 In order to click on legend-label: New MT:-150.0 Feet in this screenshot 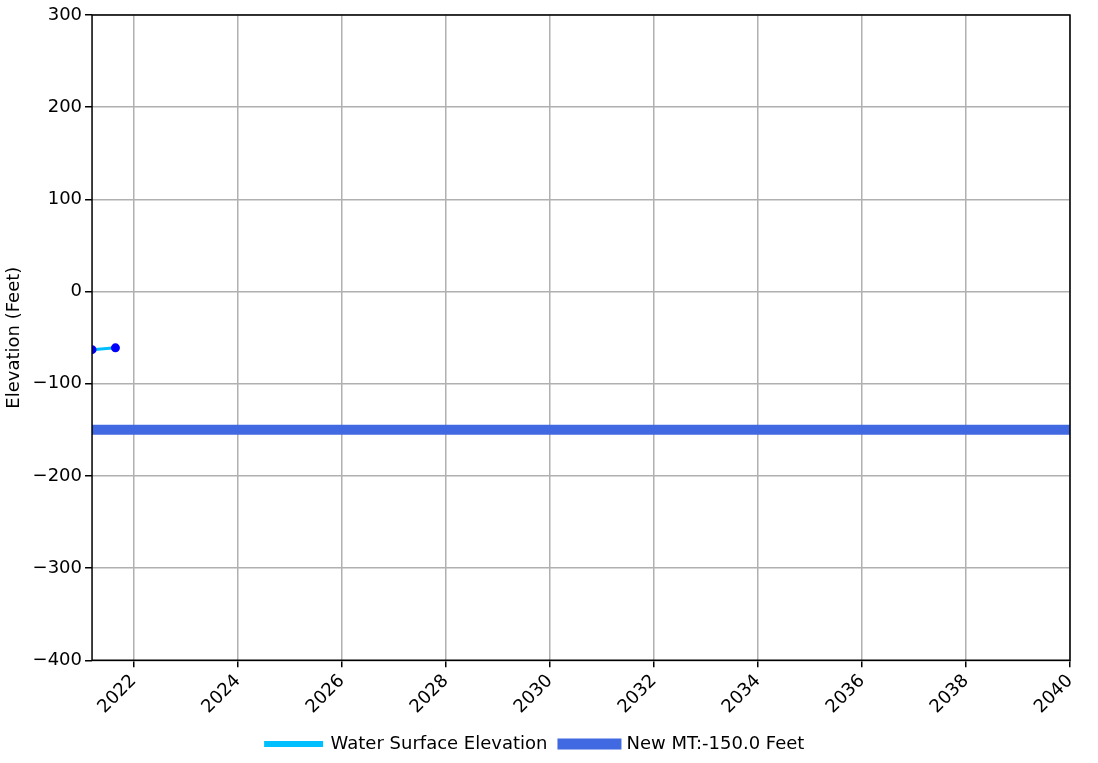, I will do `click(715, 742)`.